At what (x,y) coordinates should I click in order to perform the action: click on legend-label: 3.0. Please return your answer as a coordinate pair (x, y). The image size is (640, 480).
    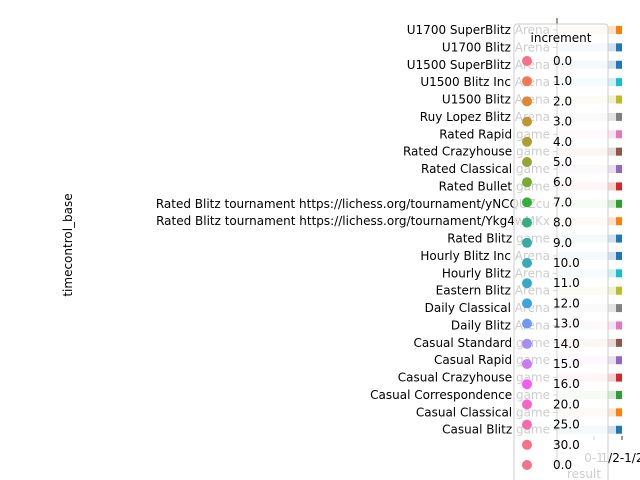
    Looking at the image, I should click on (562, 122).